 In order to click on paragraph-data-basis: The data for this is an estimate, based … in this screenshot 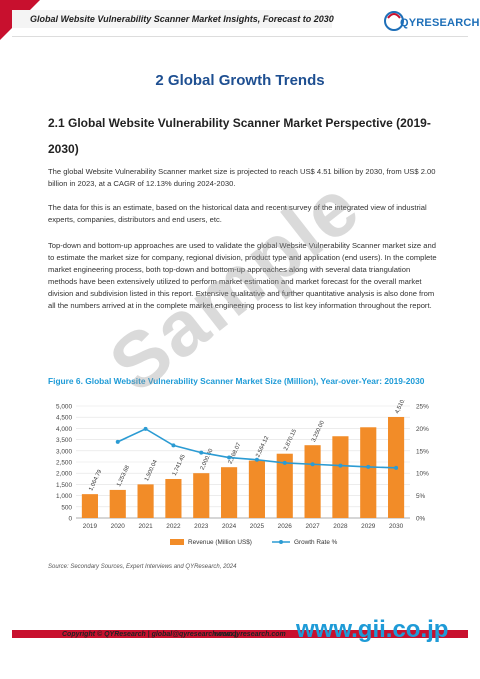, I will do `click(237, 213)`.